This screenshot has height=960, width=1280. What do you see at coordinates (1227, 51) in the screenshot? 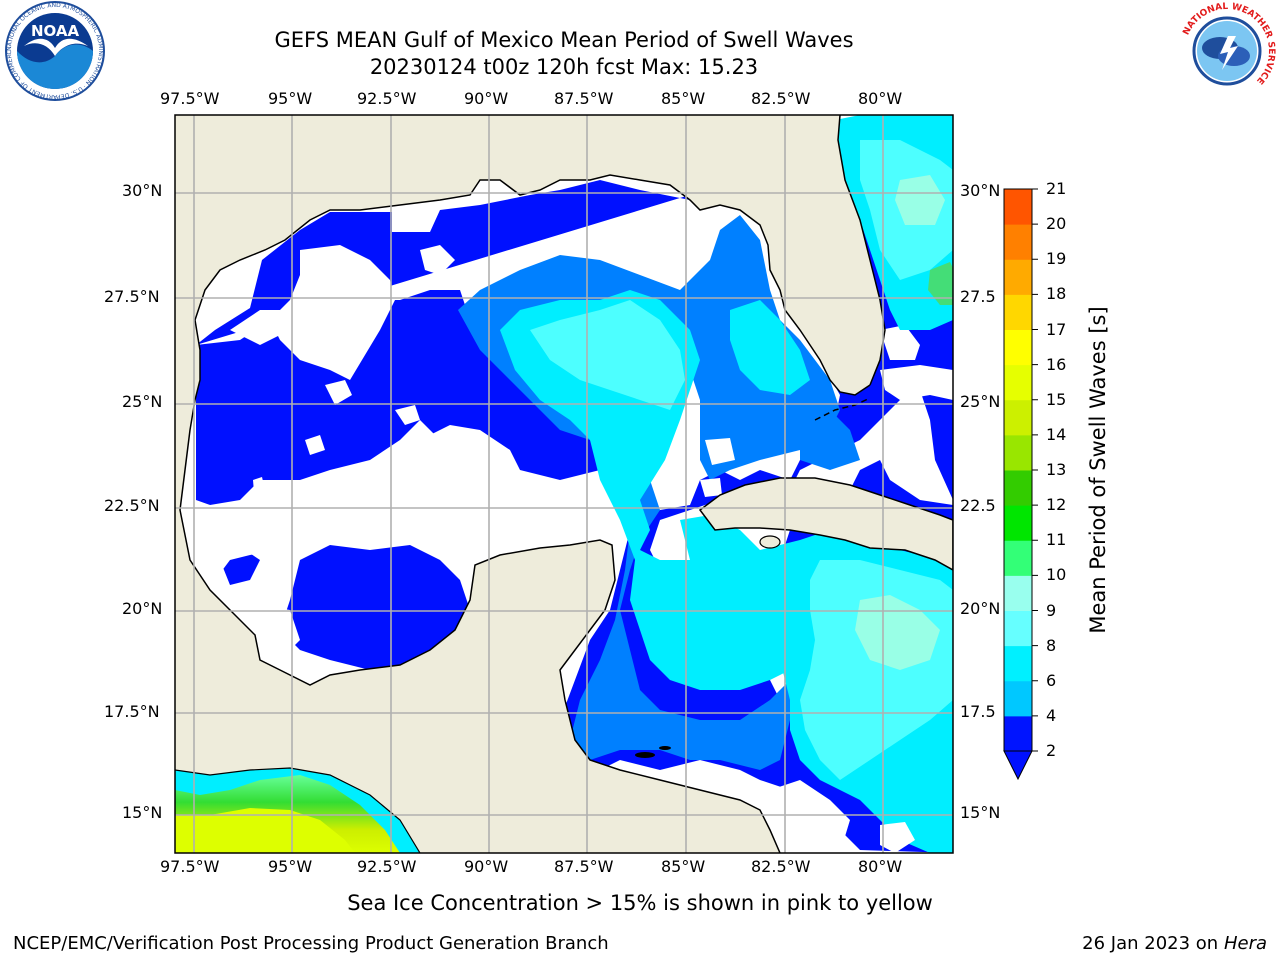
I see `nws-logo: NATIONAL WEATHER SERVICE` at bounding box center [1227, 51].